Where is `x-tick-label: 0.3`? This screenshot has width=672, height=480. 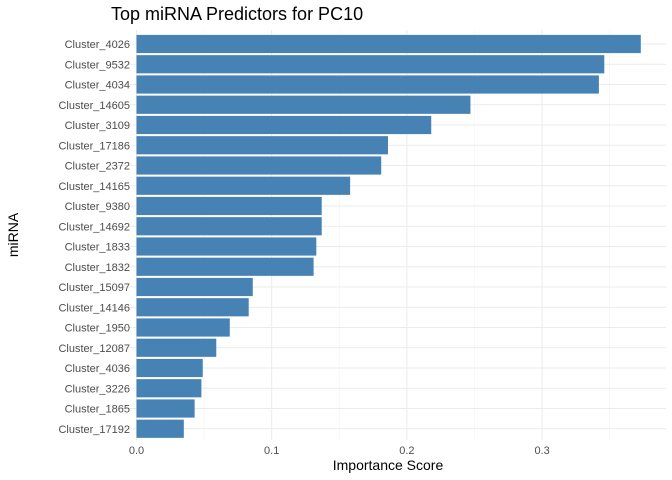 x-tick-label: 0.3 is located at coordinates (541, 451).